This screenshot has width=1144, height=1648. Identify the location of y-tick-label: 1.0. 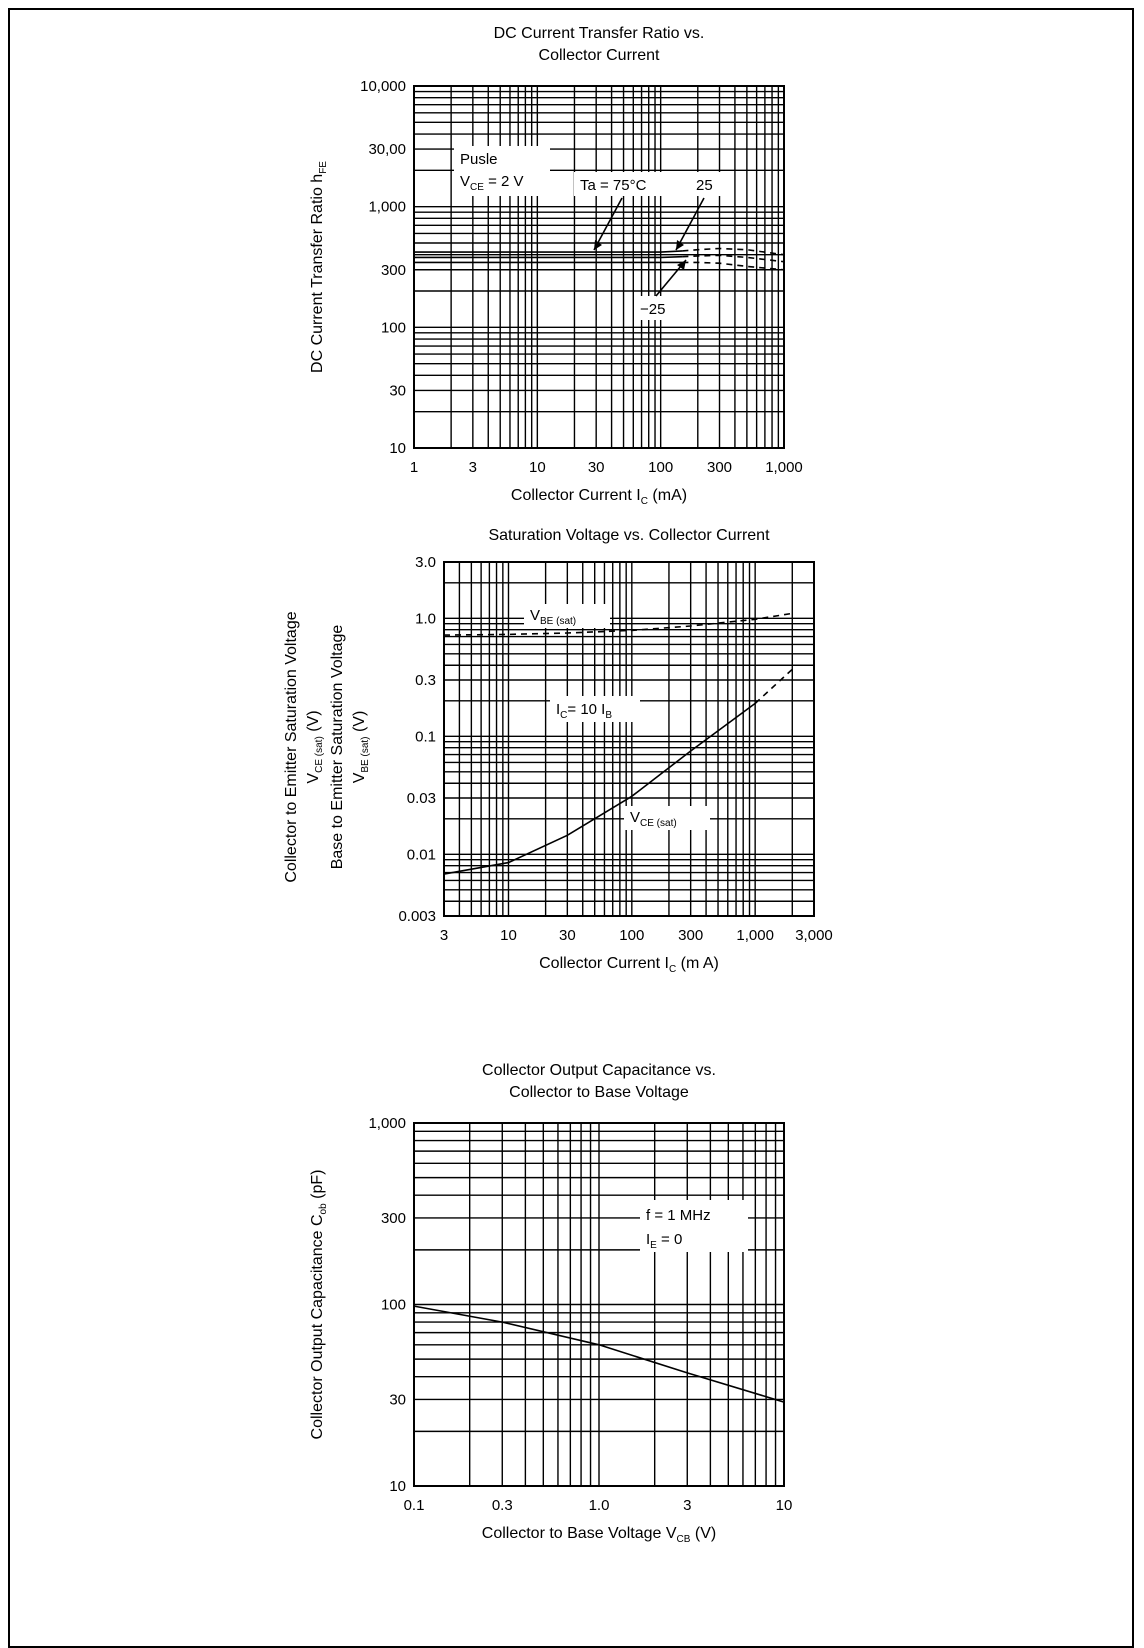
(425, 618).